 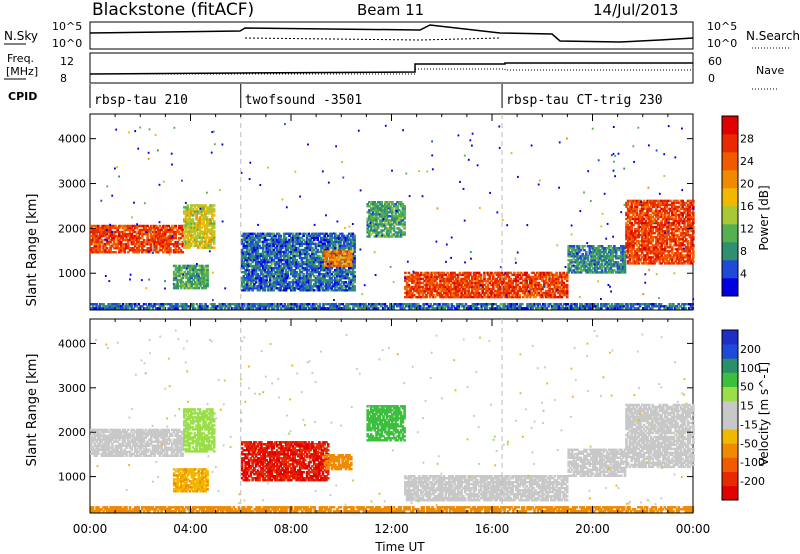 What do you see at coordinates (635, 10) in the screenshot?
I see `date-label: 14/Jul/2013` at bounding box center [635, 10].